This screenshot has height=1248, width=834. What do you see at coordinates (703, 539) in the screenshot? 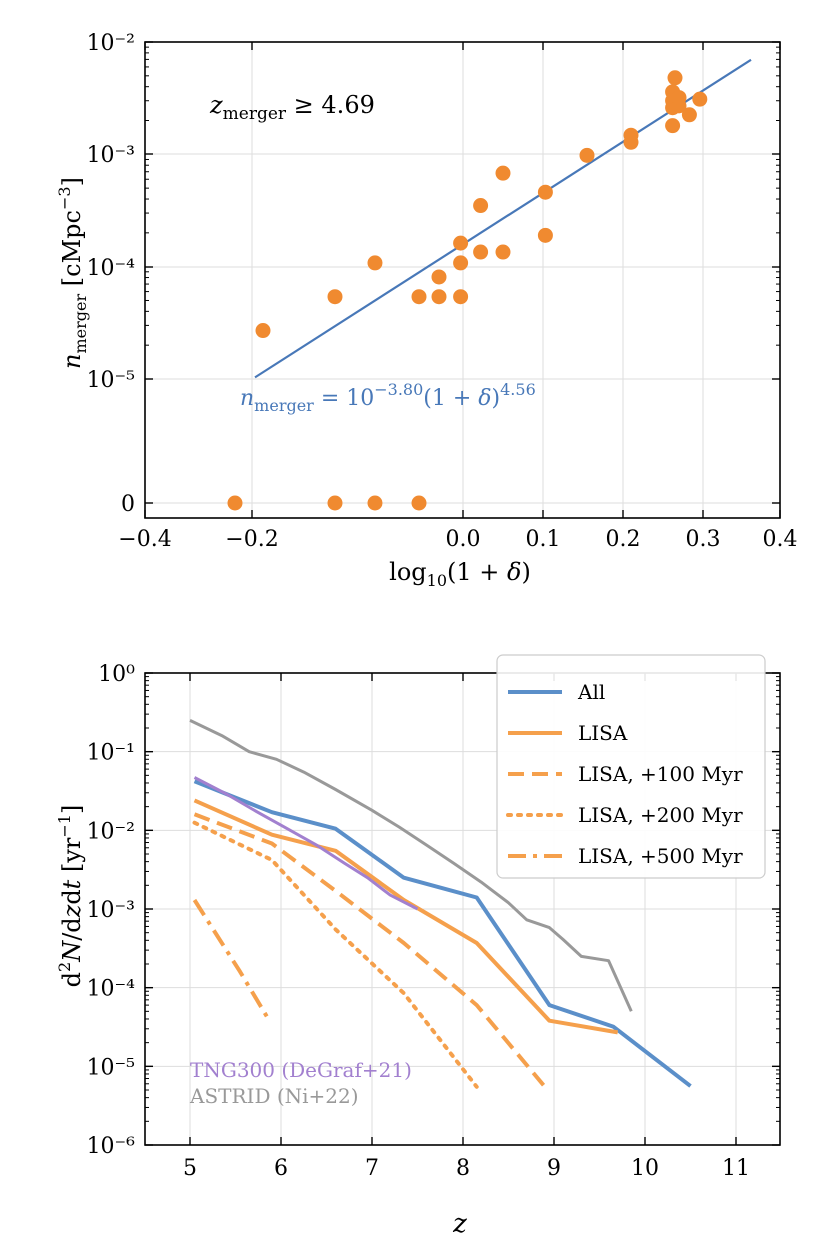
I see `scatter-x-tick-label: 0.3` at bounding box center [703, 539].